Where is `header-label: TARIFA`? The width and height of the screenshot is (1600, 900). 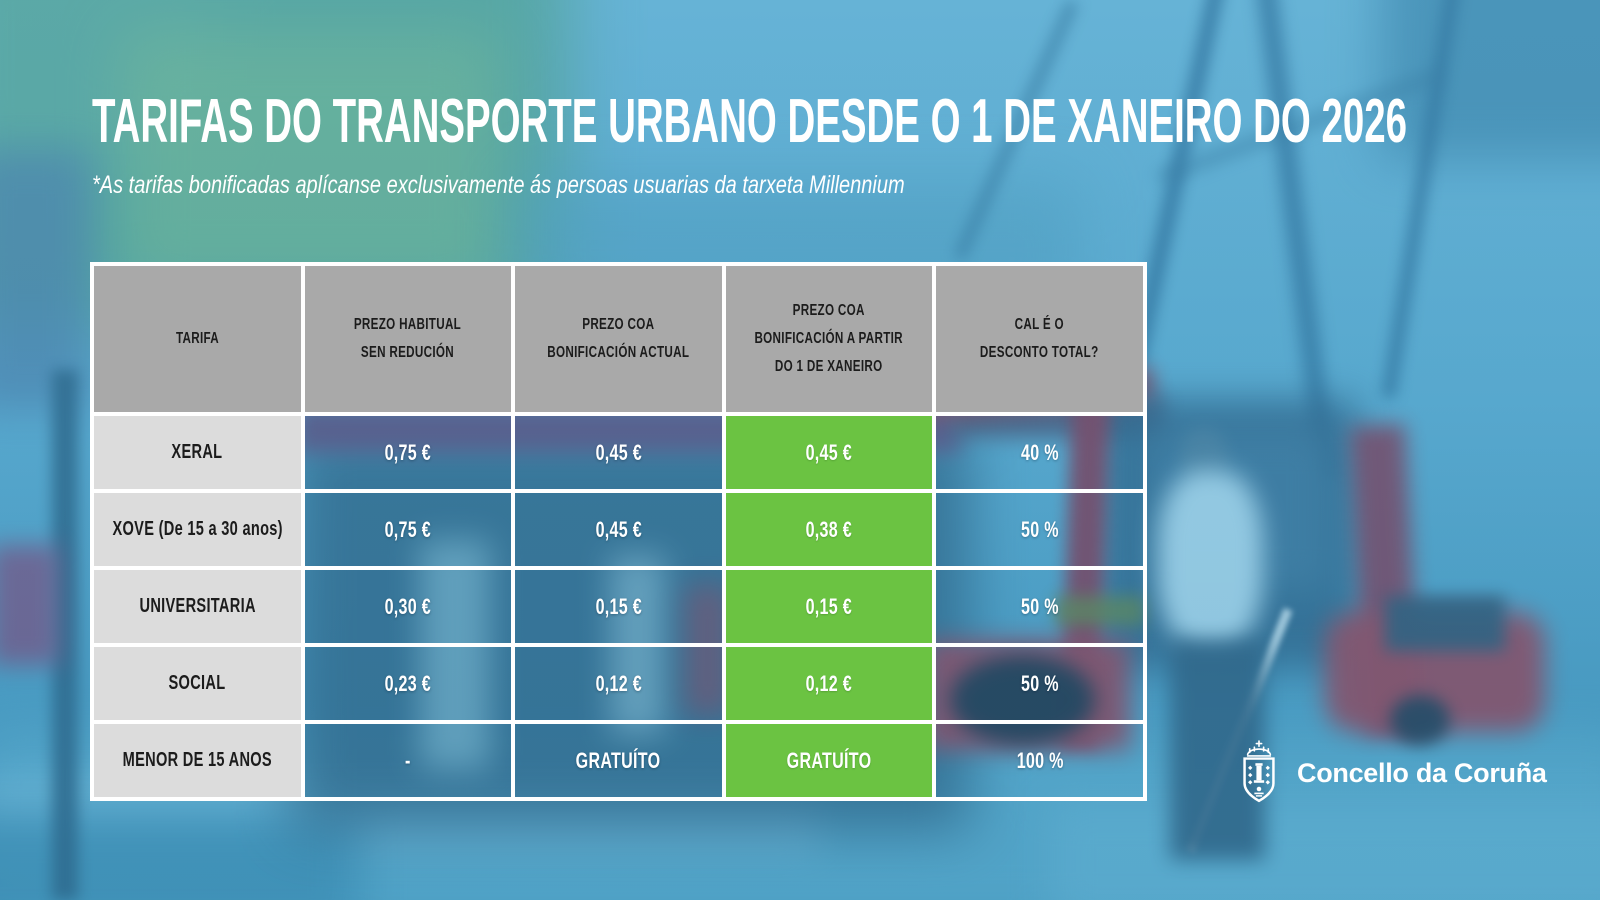 header-label: TARIFA is located at coordinates (197, 338).